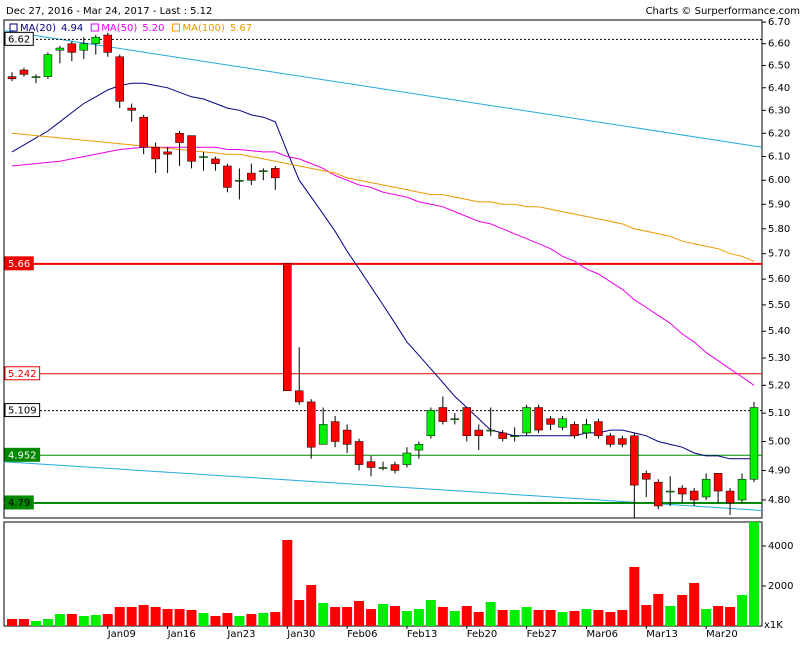 The image size is (805, 650). I want to click on x-tick-label: Jan30, so click(300, 634).